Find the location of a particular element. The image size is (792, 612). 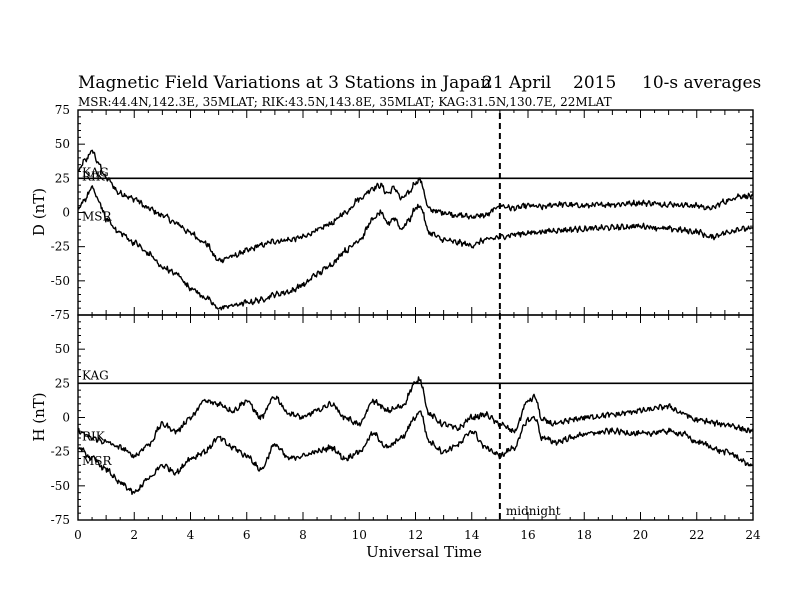

xtick-label: 2 is located at coordinates (134, 535).